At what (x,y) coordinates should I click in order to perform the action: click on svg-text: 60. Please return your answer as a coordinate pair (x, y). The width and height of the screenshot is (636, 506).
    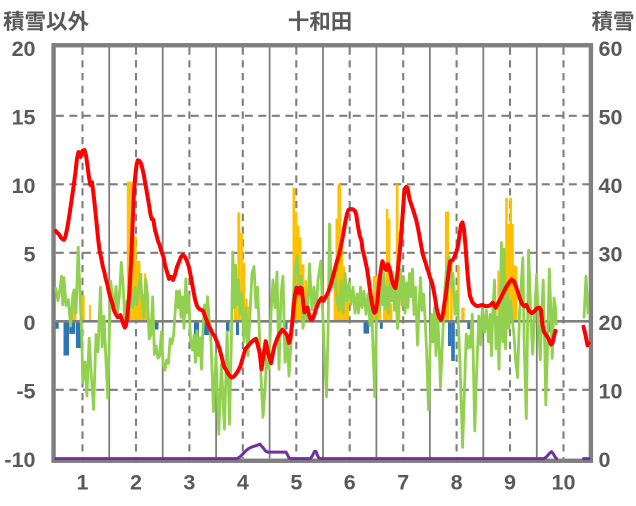
    Looking at the image, I should click on (611, 49).